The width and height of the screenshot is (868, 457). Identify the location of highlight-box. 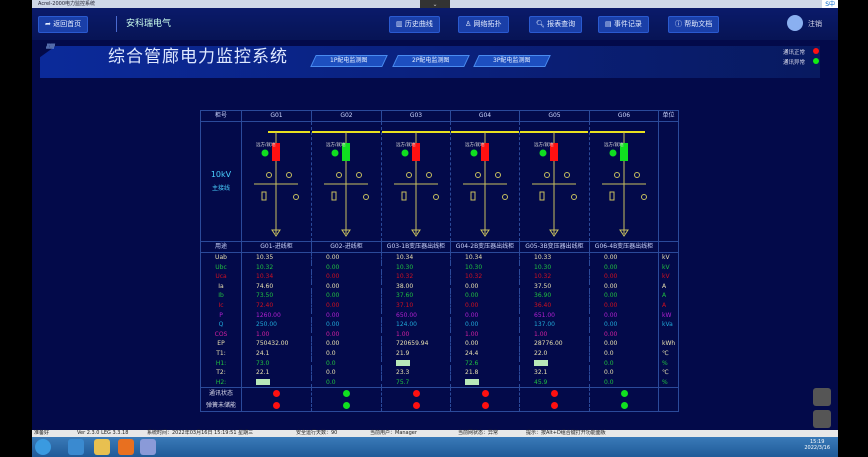
(263, 382).